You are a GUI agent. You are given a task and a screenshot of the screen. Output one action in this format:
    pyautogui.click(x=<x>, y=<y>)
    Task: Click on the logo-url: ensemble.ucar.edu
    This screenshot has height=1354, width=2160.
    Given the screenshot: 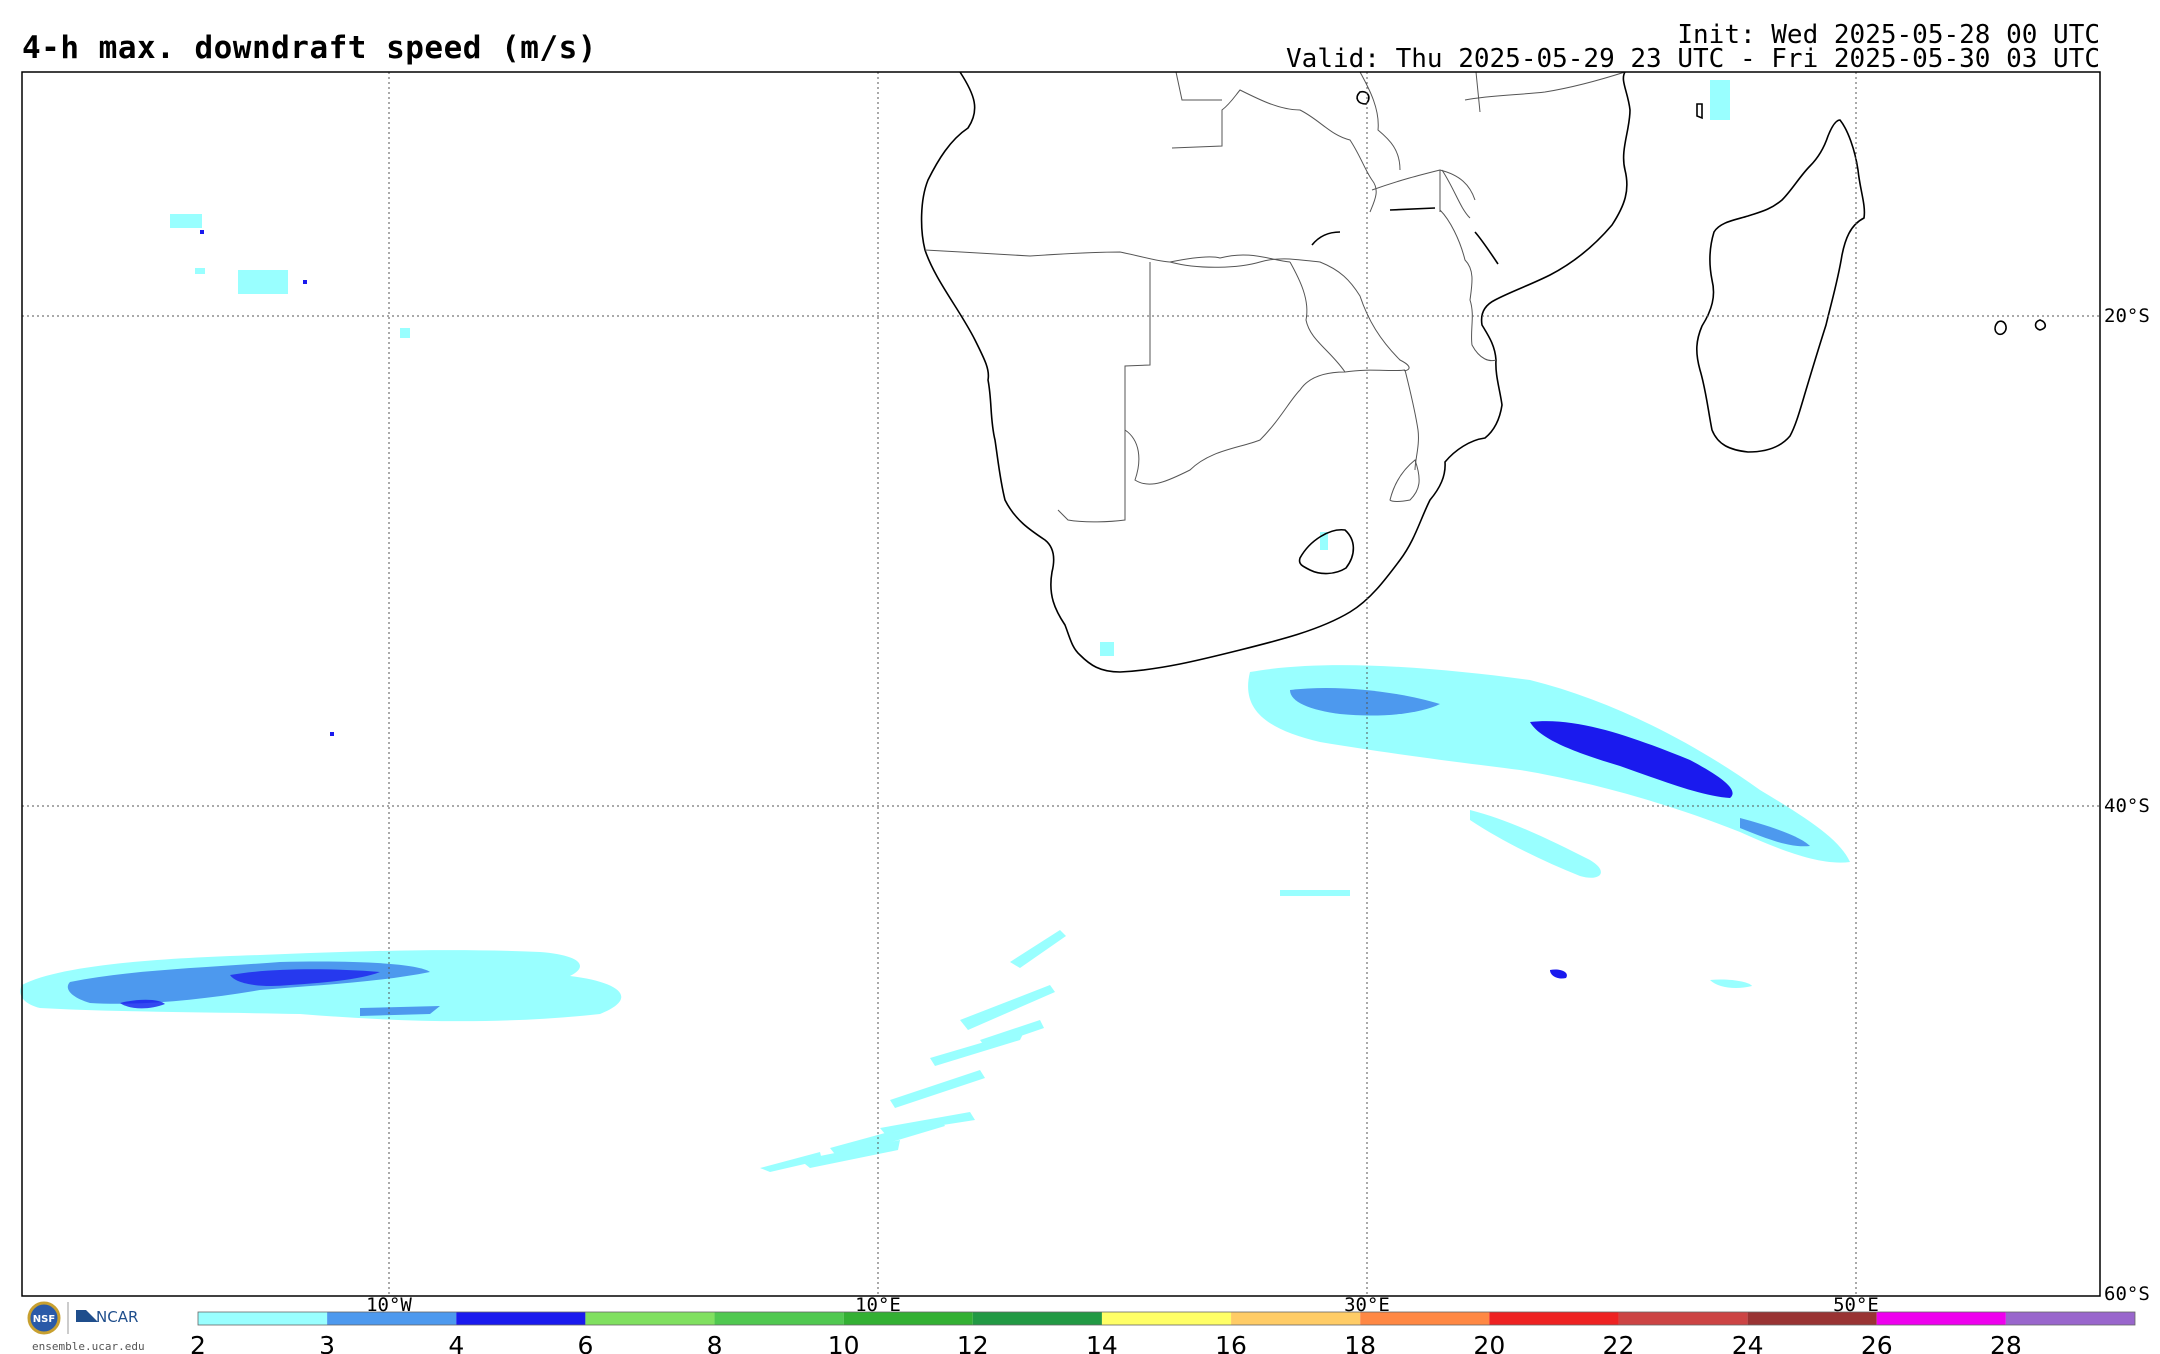 What is the action you would take?
    pyautogui.click(x=88, y=1346)
    